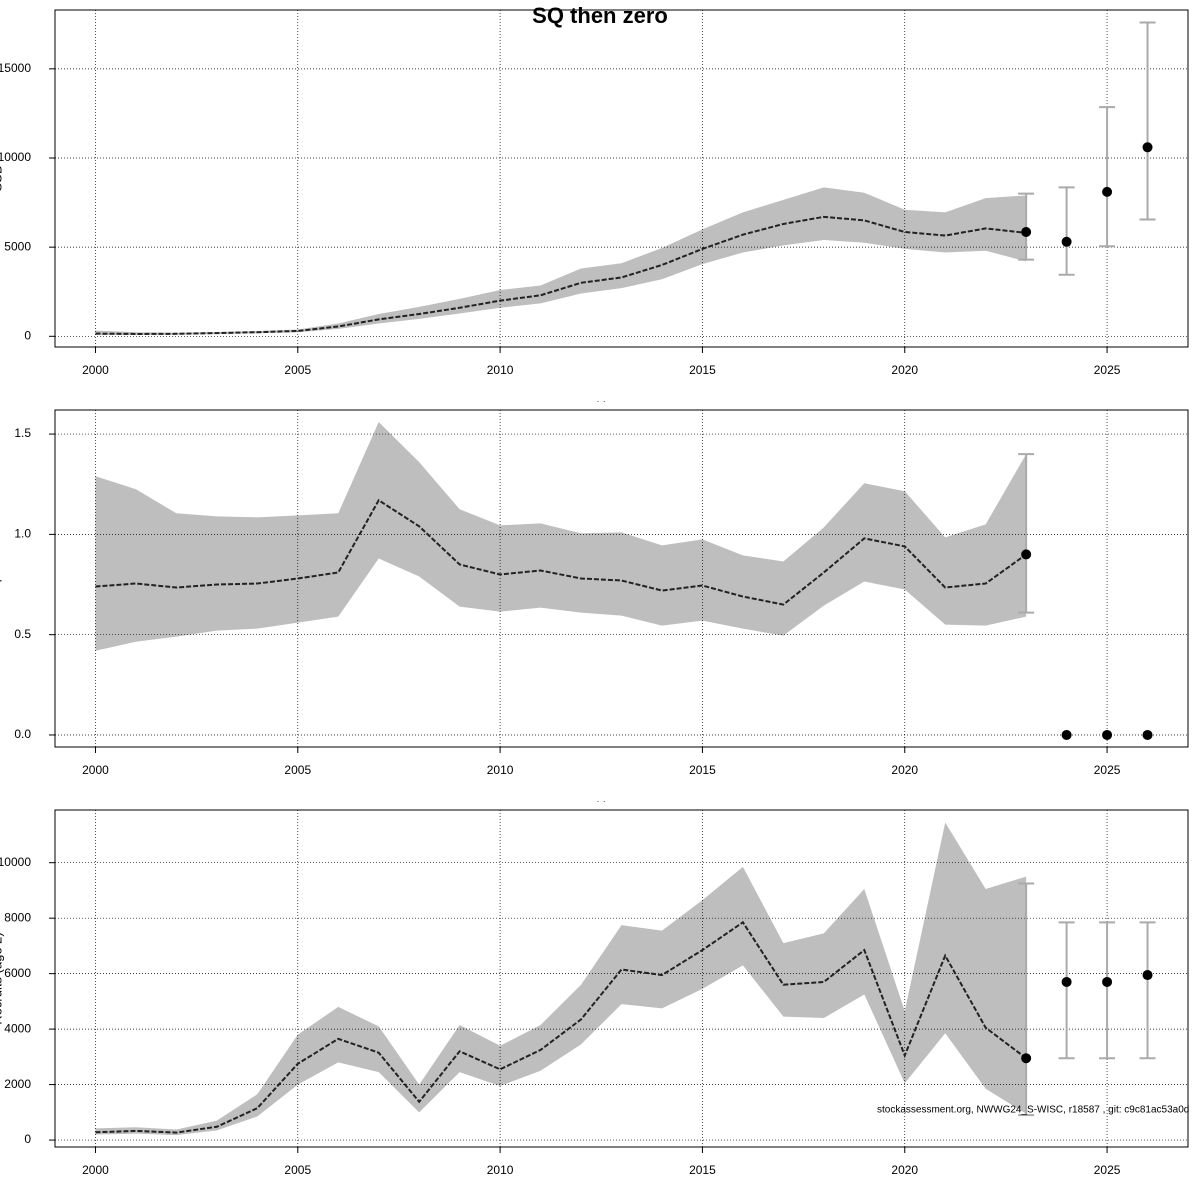 The height and width of the screenshot is (1200, 1200). I want to click on y-tick-label: 15000, so click(15, 68).